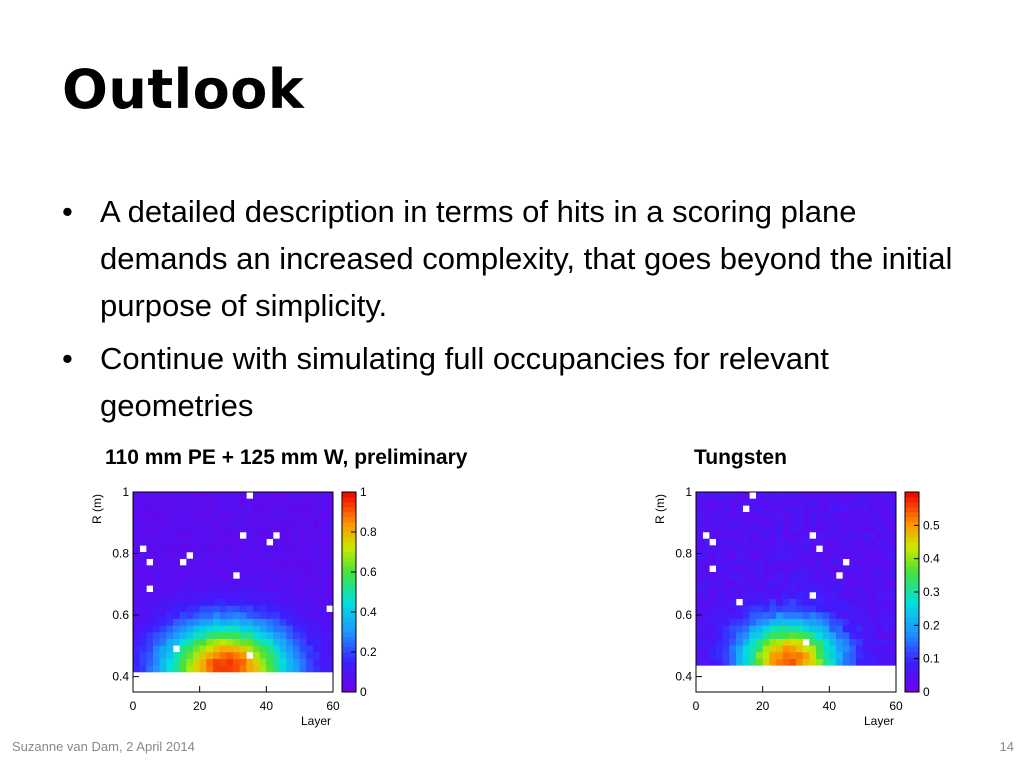  I want to click on x-axis-label: Layer, so click(316, 721).